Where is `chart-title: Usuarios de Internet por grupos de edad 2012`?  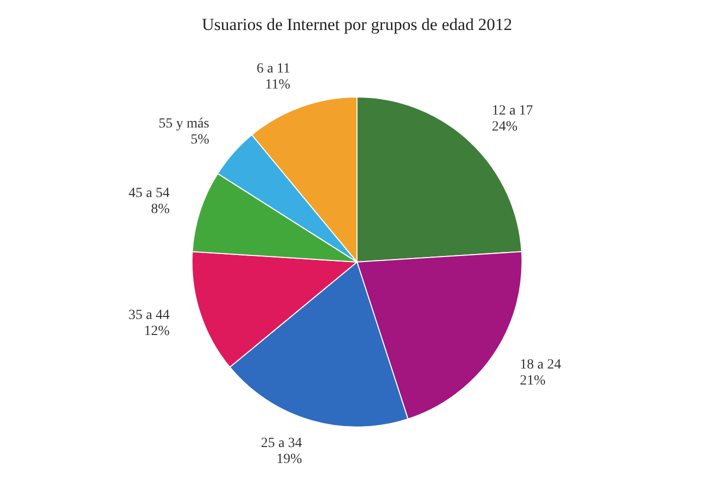
chart-title: Usuarios de Internet por grupos de edad 2012 is located at coordinates (357, 24).